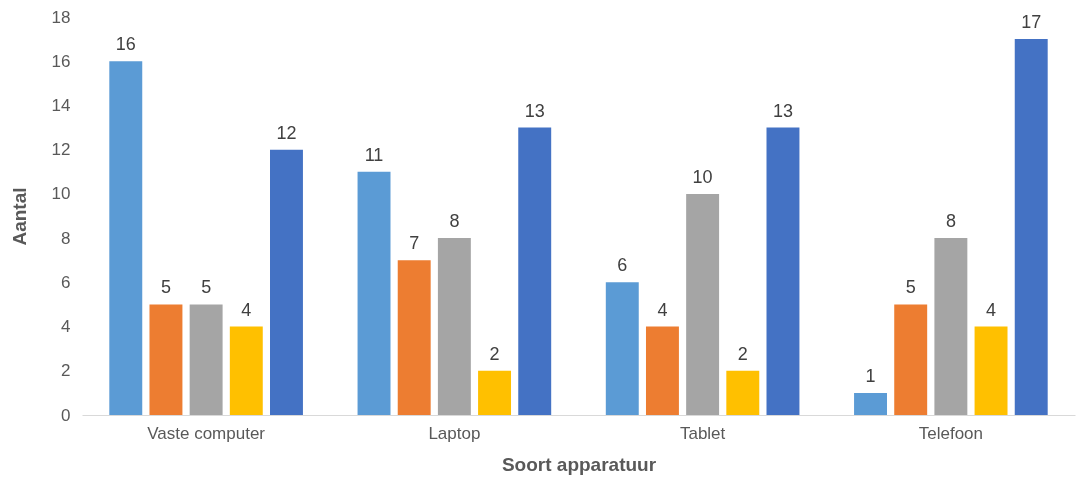 Image resolution: width=1083 pixels, height=482 pixels. I want to click on y-tick-label: 2, so click(66, 371).